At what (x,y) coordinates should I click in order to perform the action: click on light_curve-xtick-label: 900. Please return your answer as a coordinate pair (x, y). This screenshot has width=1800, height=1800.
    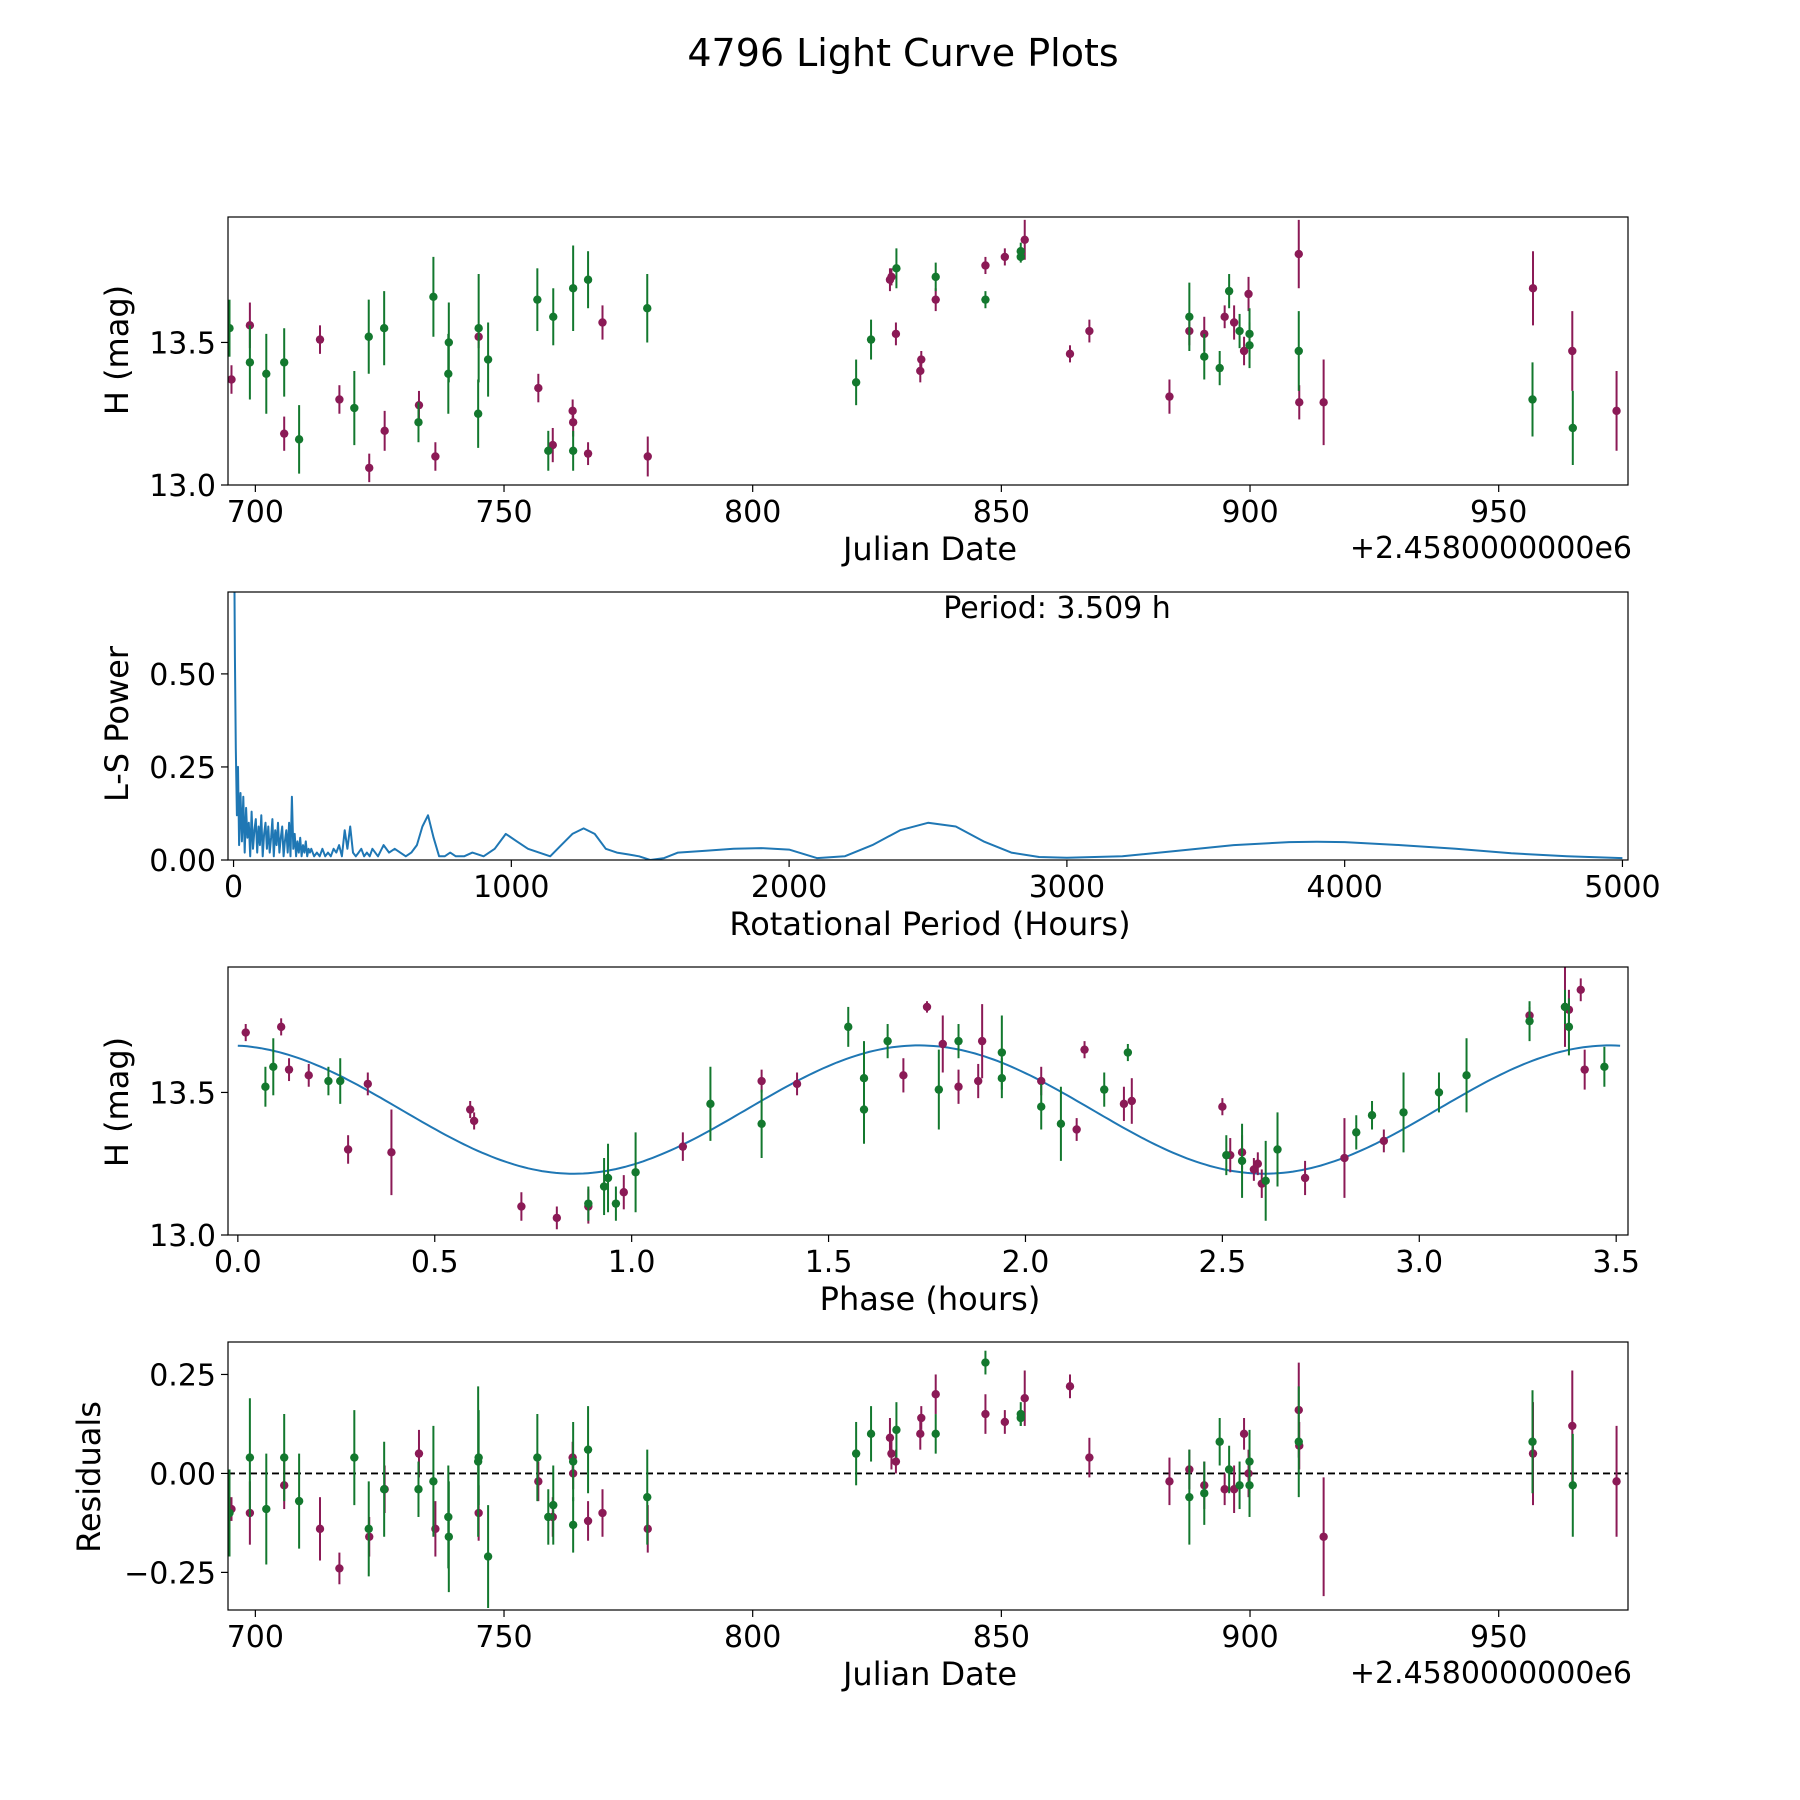
    Looking at the image, I should click on (1249, 512).